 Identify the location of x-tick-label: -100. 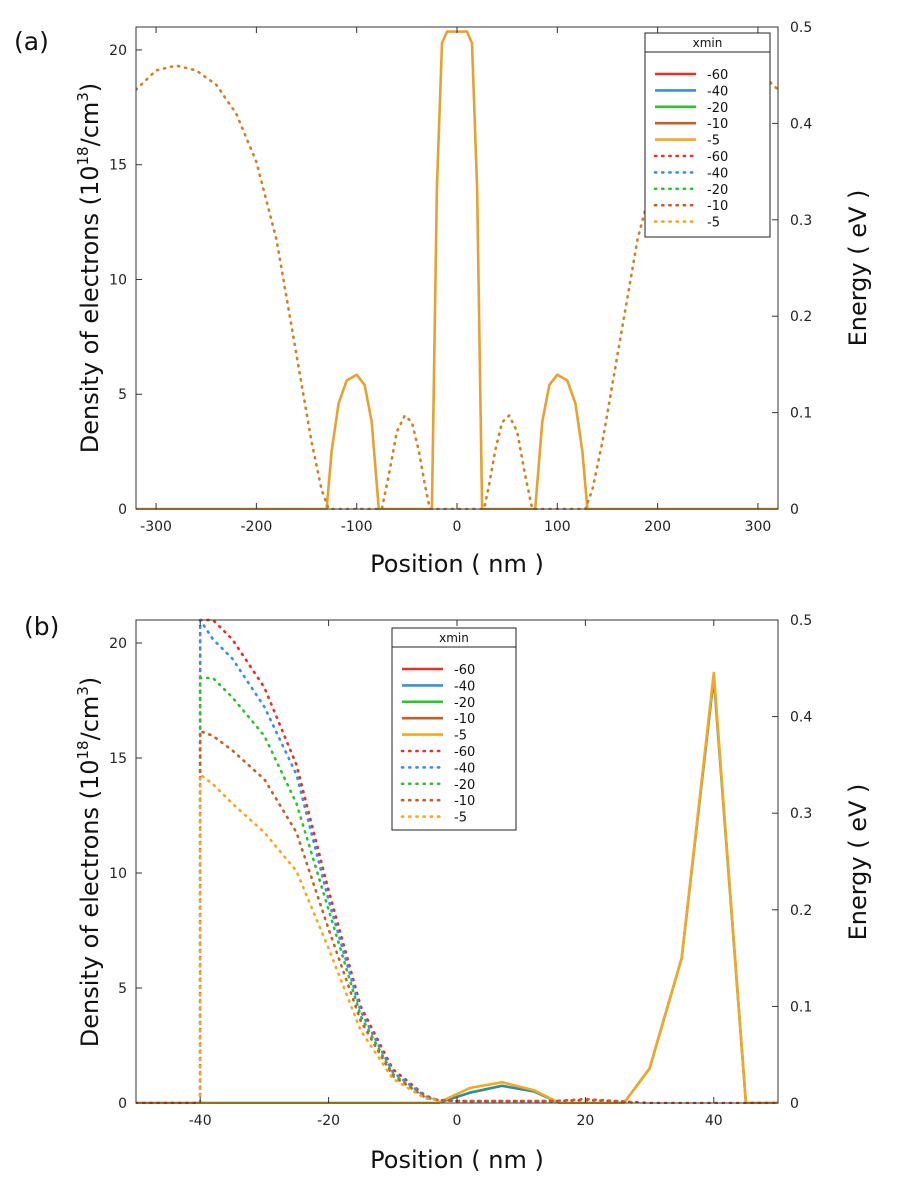
(357, 527).